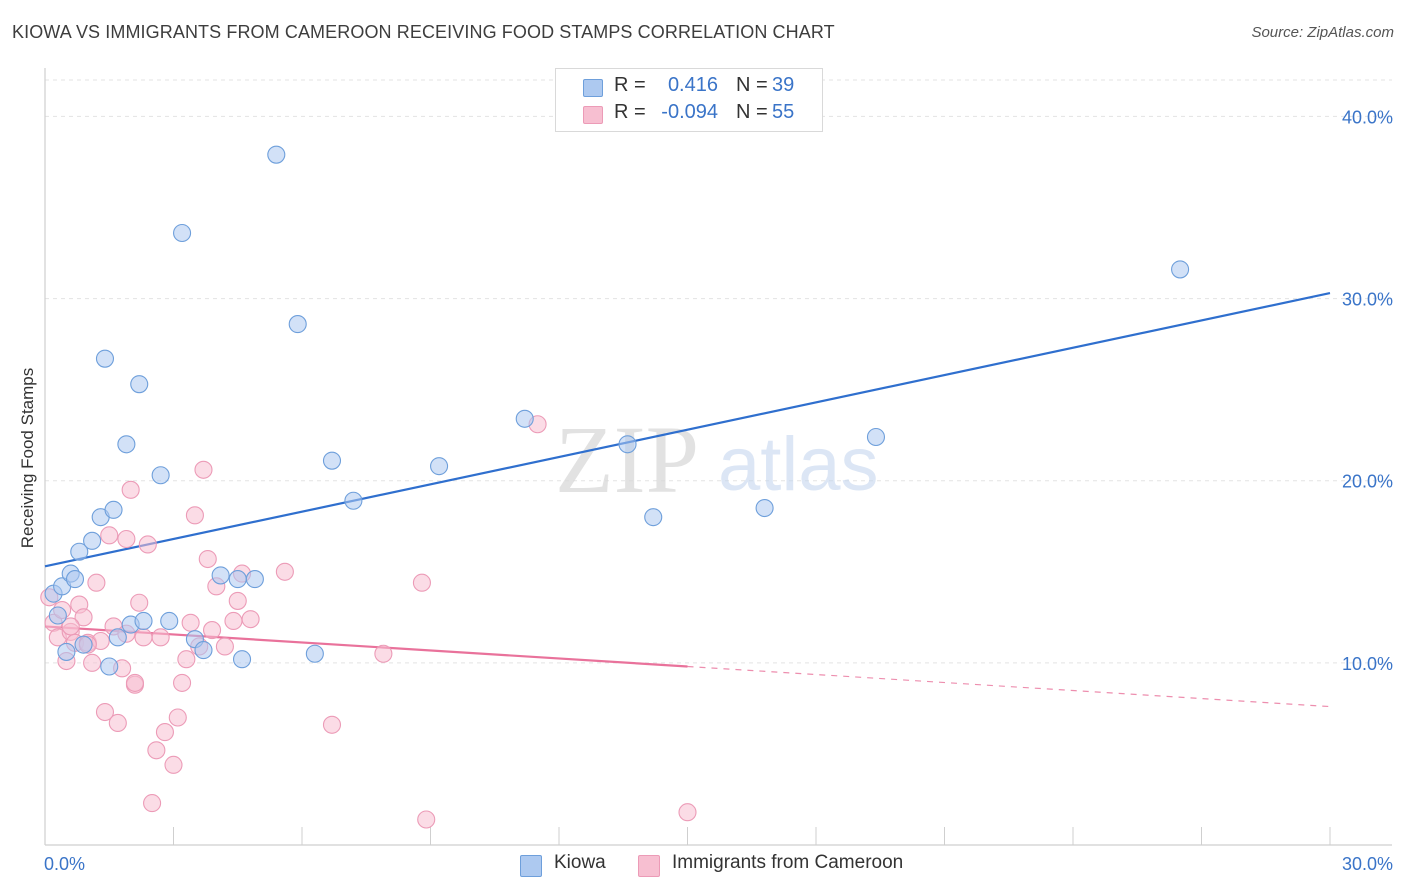  What do you see at coordinates (531, 866) in the screenshot?
I see `bottom-legend-swatch-kiowa` at bounding box center [531, 866].